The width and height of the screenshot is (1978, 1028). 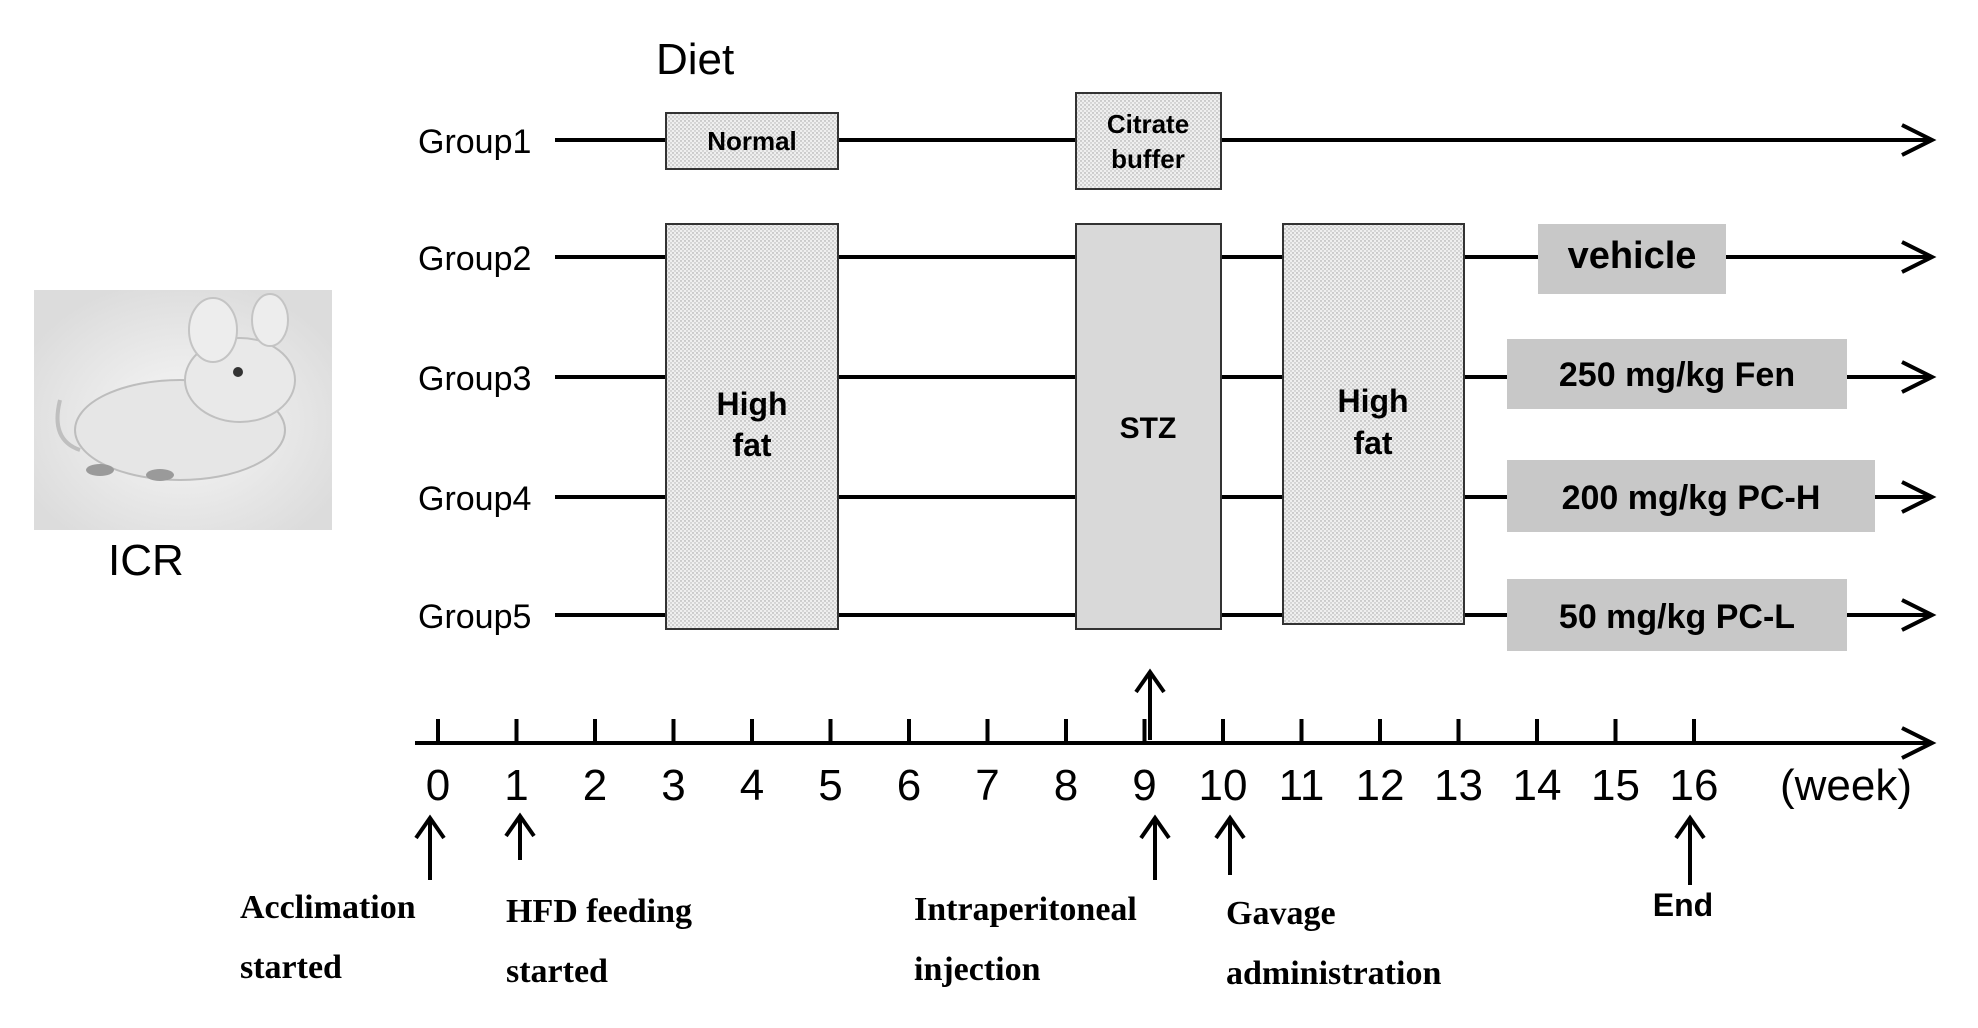 I want to click on svg-text: 250 mg/kg Fen, so click(x=1677, y=375).